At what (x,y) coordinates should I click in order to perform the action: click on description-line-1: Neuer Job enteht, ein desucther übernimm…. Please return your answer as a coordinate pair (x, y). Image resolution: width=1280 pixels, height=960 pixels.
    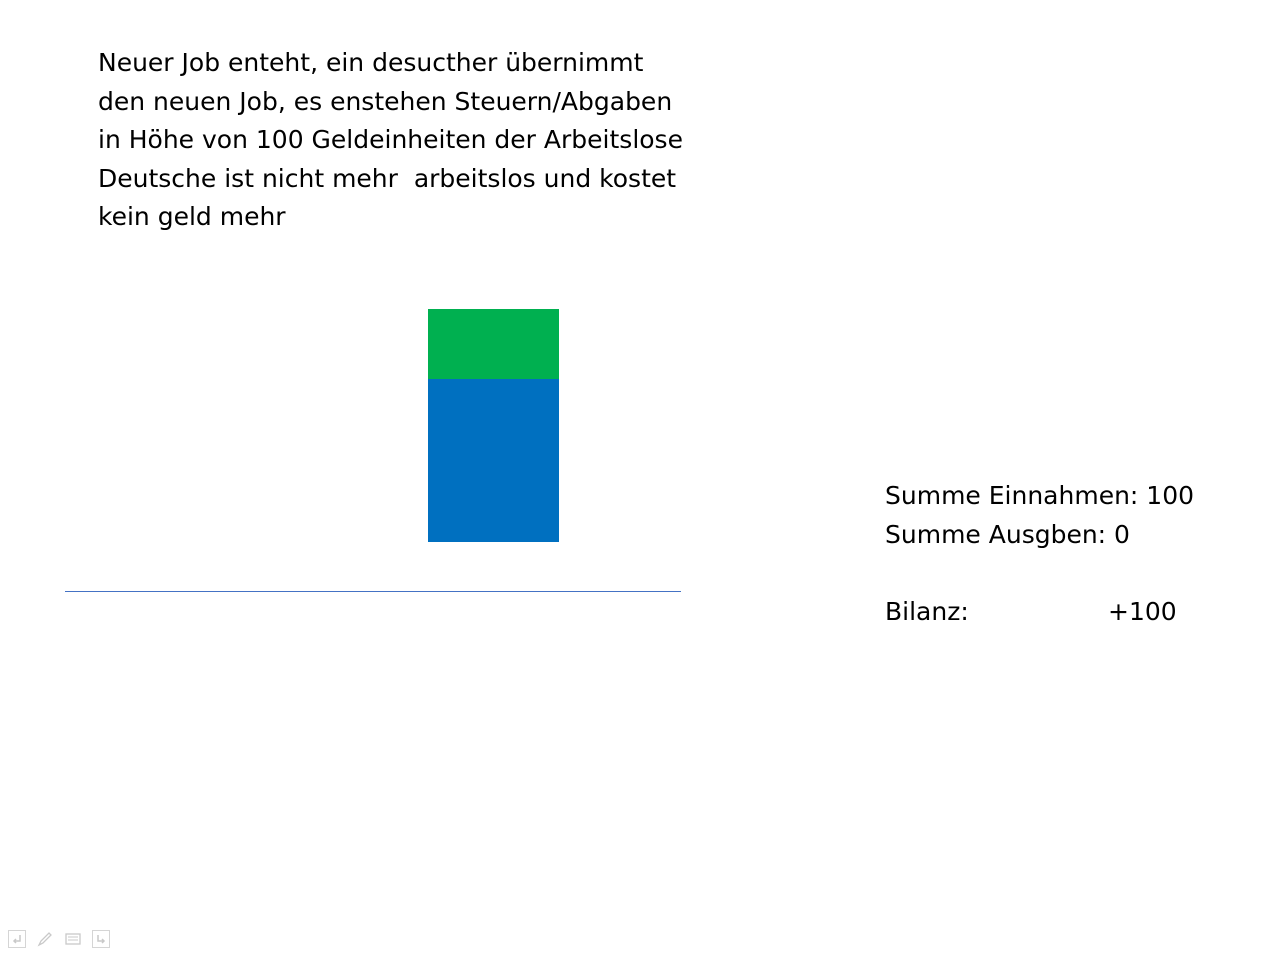
    Looking at the image, I should click on (371, 62).